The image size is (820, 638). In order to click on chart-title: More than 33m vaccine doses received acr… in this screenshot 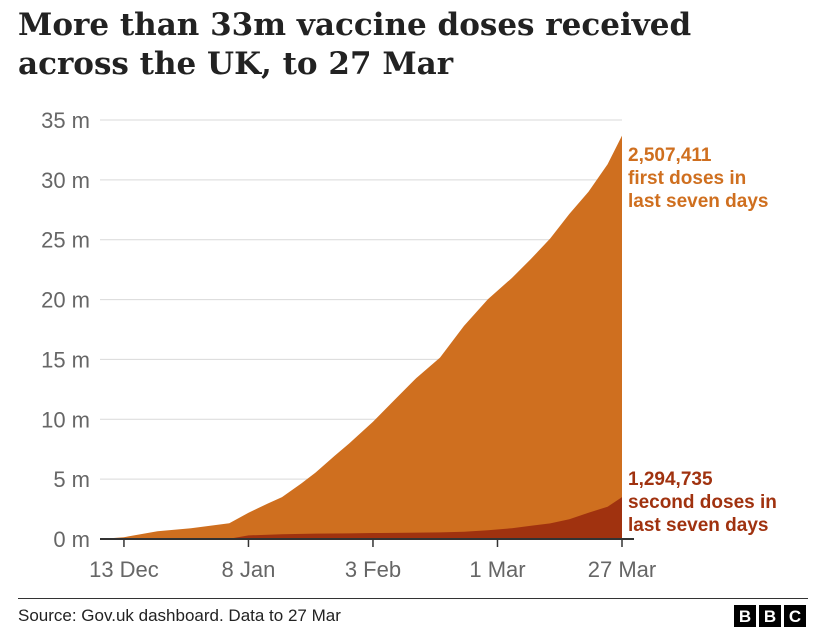, I will do `click(355, 44)`.